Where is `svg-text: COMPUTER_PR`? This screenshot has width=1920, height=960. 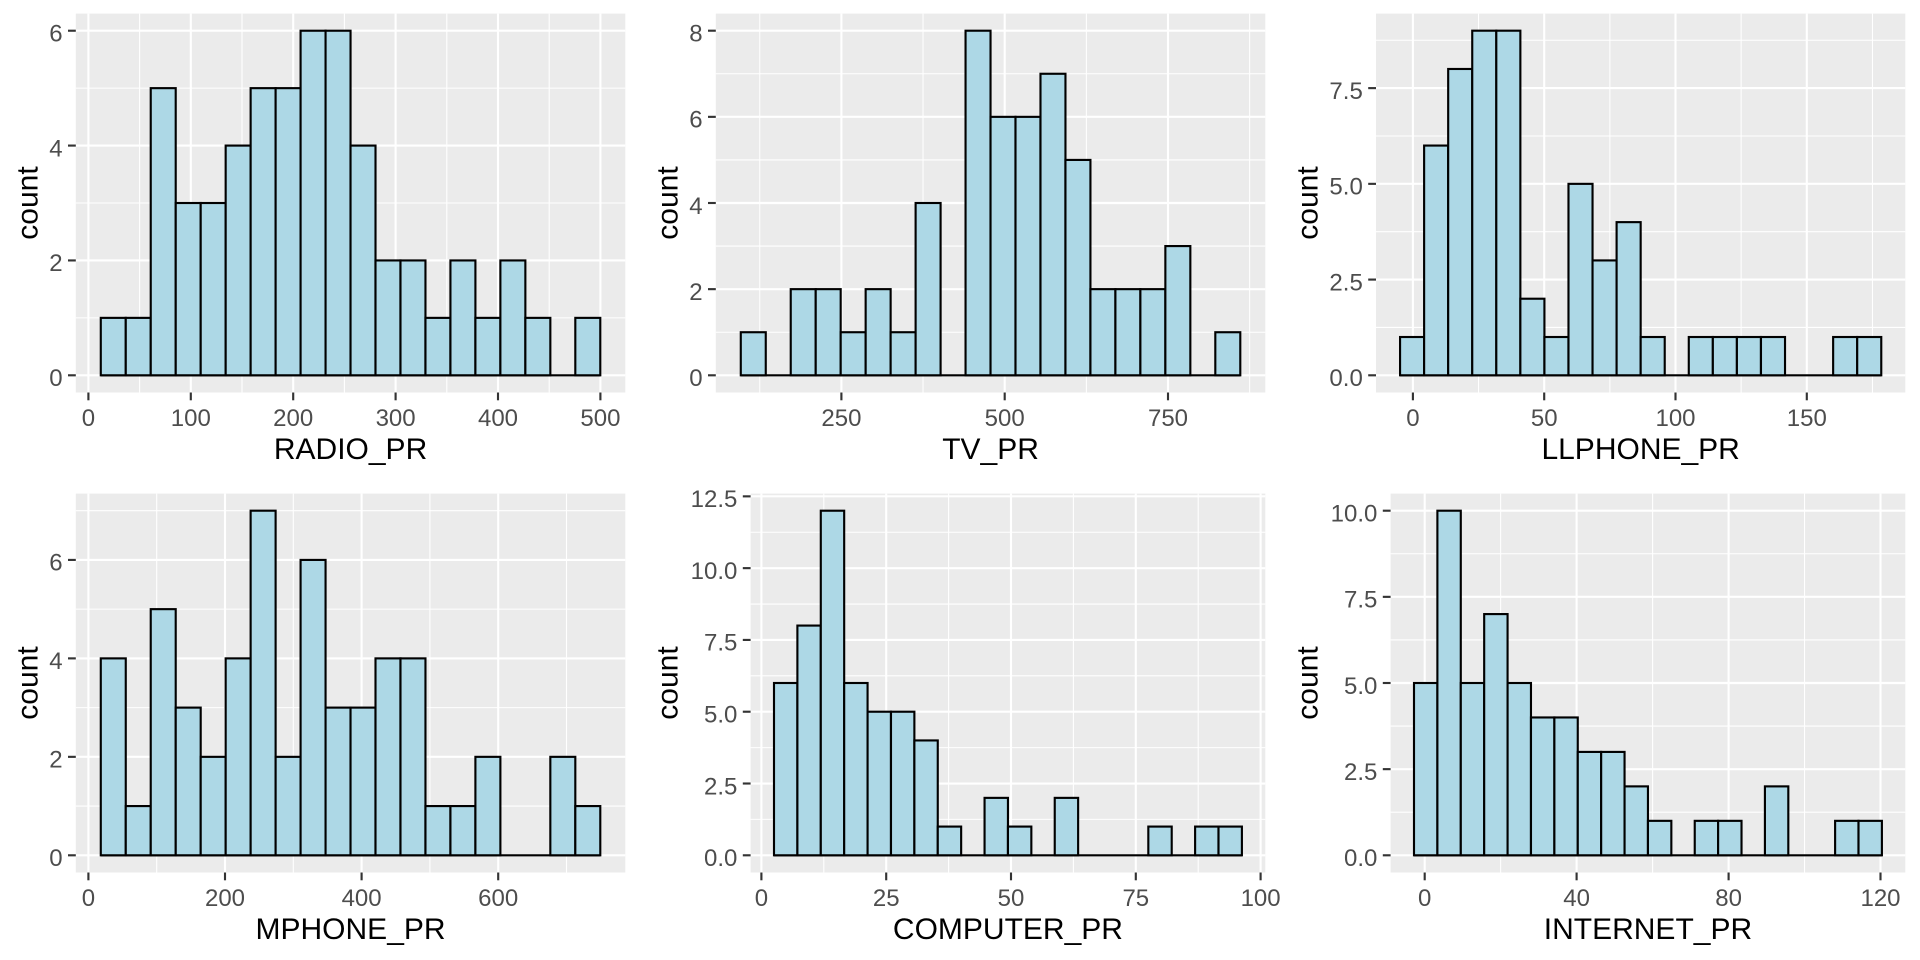 svg-text: COMPUTER_PR is located at coordinates (1008, 929).